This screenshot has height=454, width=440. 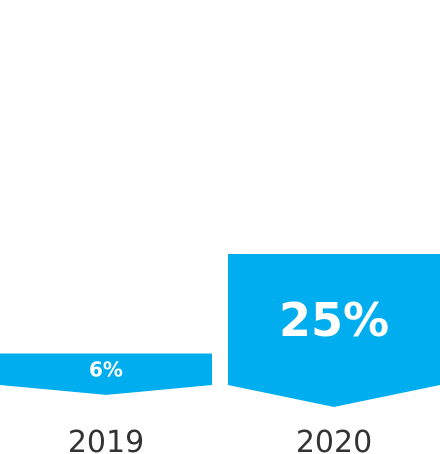 What do you see at coordinates (334, 320) in the screenshot?
I see `data-label-2020: 25%` at bounding box center [334, 320].